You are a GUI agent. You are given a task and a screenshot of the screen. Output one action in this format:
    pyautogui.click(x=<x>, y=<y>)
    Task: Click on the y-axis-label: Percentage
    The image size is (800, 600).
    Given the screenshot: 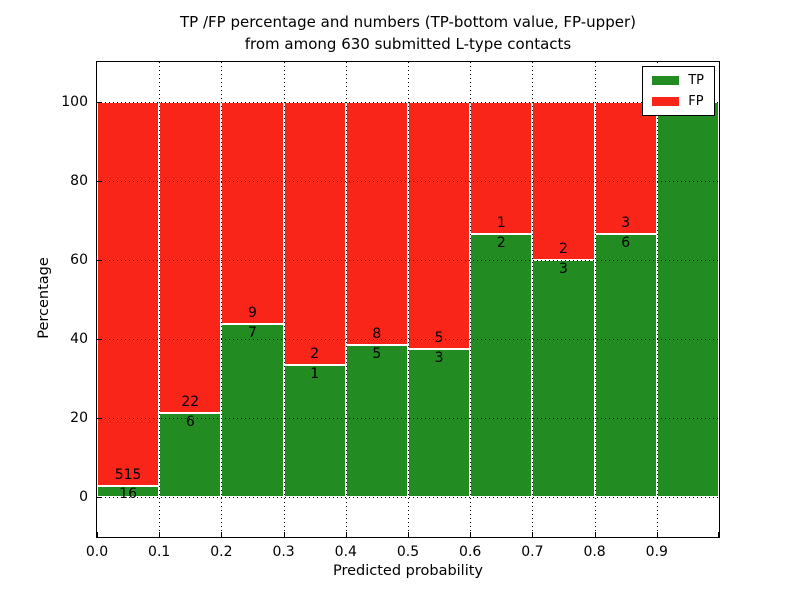 What is the action you would take?
    pyautogui.click(x=44, y=298)
    